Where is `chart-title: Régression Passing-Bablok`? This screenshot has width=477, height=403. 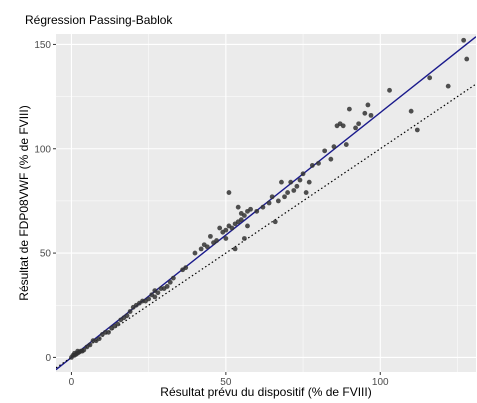 chart-title: Régression Passing-Bablok is located at coordinates (99, 20).